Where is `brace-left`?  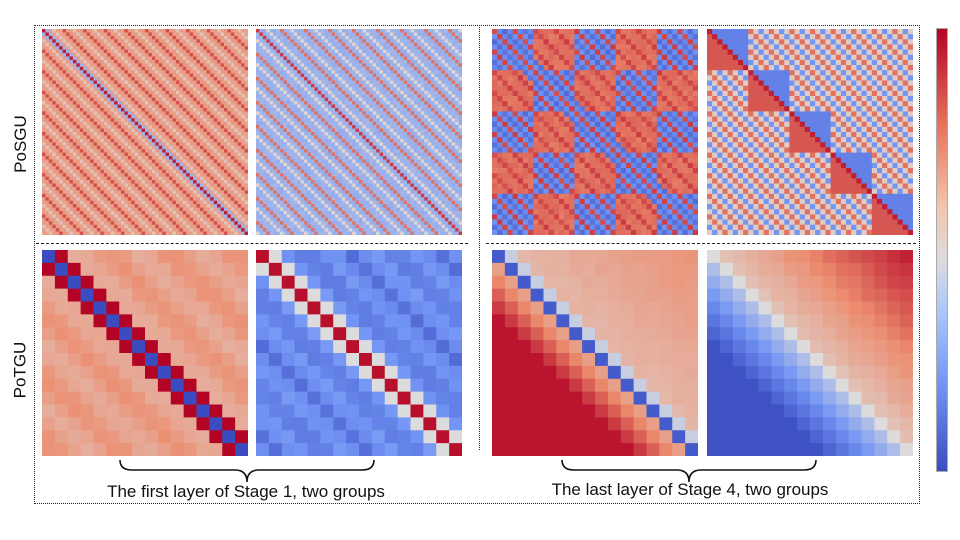 brace-left is located at coordinates (247, 471).